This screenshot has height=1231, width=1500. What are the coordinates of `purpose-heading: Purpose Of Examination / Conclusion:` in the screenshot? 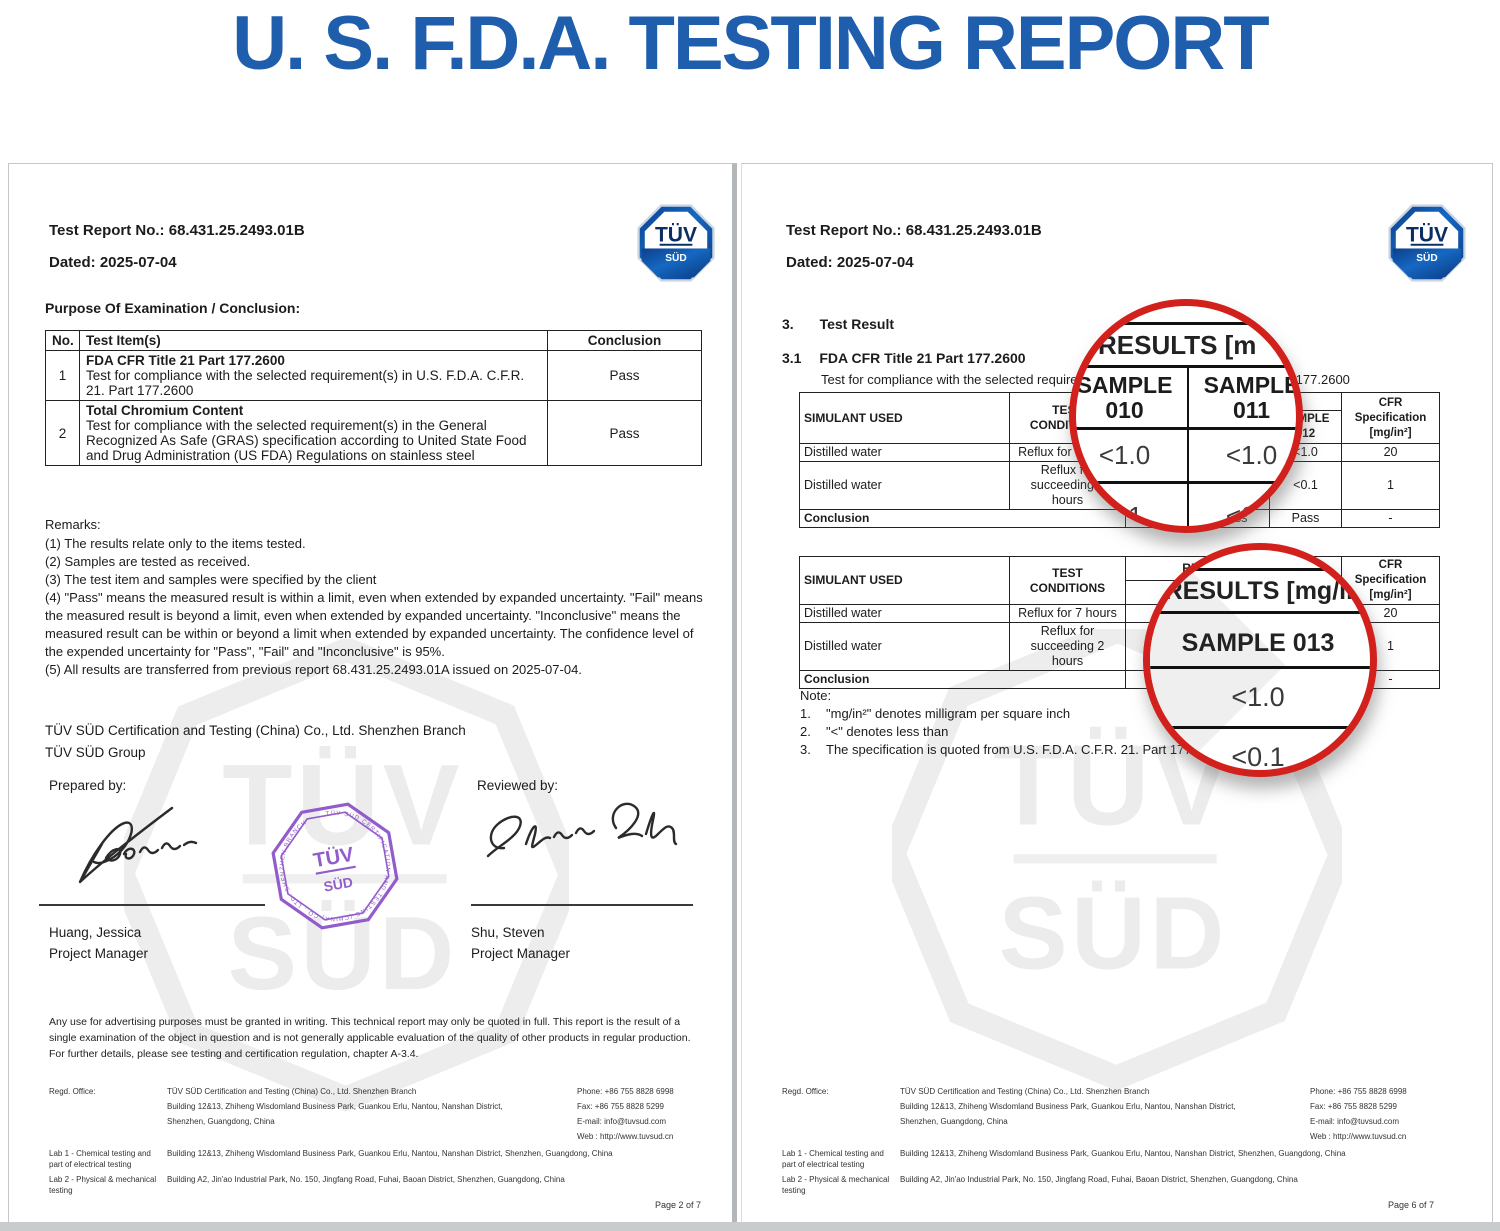 It's located at (173, 308).